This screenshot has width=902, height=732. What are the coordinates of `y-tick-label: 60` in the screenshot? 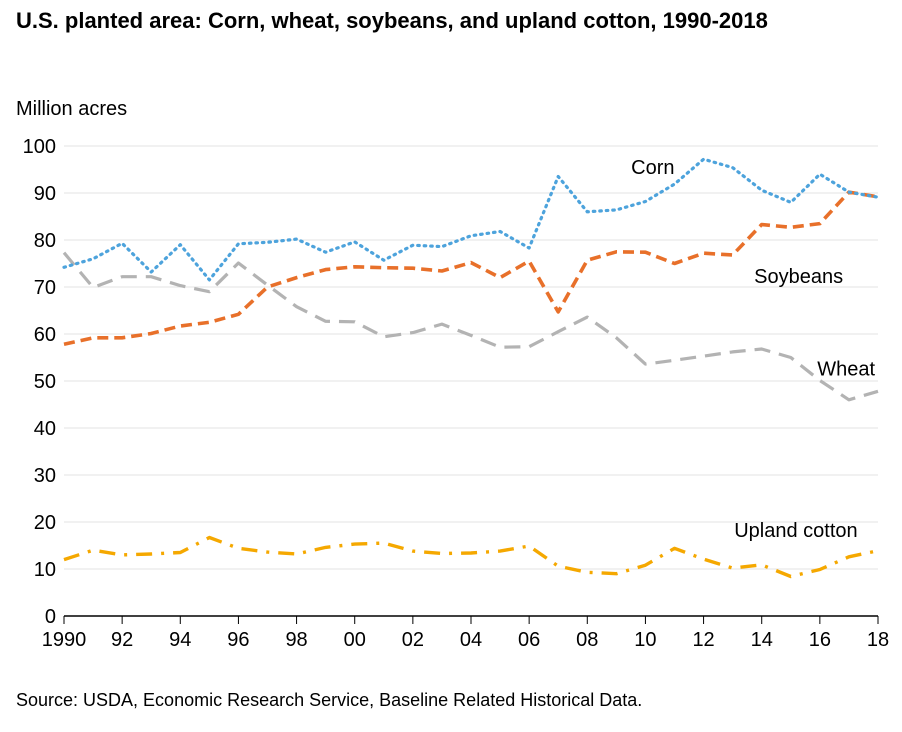 It's located at (45, 335).